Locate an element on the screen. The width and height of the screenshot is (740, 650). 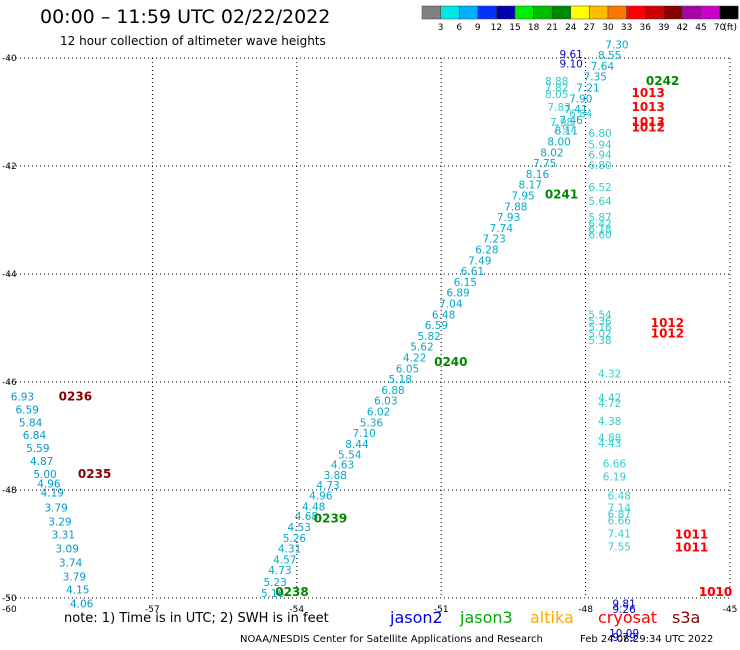
data-point-label: 4.38 is located at coordinates (609, 422).